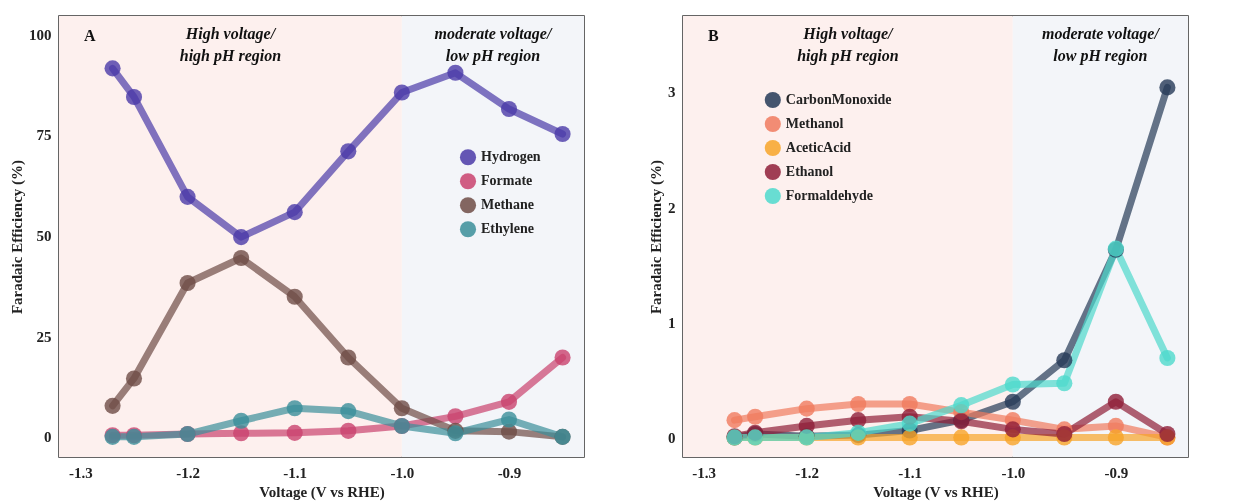  What do you see at coordinates (672, 207) in the screenshot?
I see `y-tick-label: 2` at bounding box center [672, 207].